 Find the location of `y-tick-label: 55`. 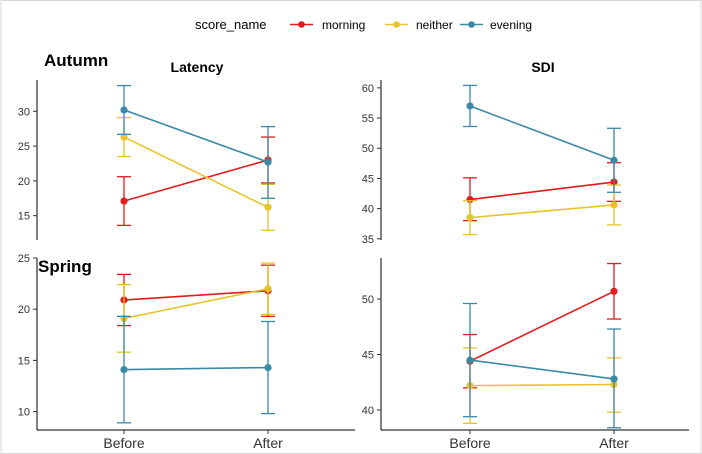

y-tick-label: 55 is located at coordinates (368, 119).